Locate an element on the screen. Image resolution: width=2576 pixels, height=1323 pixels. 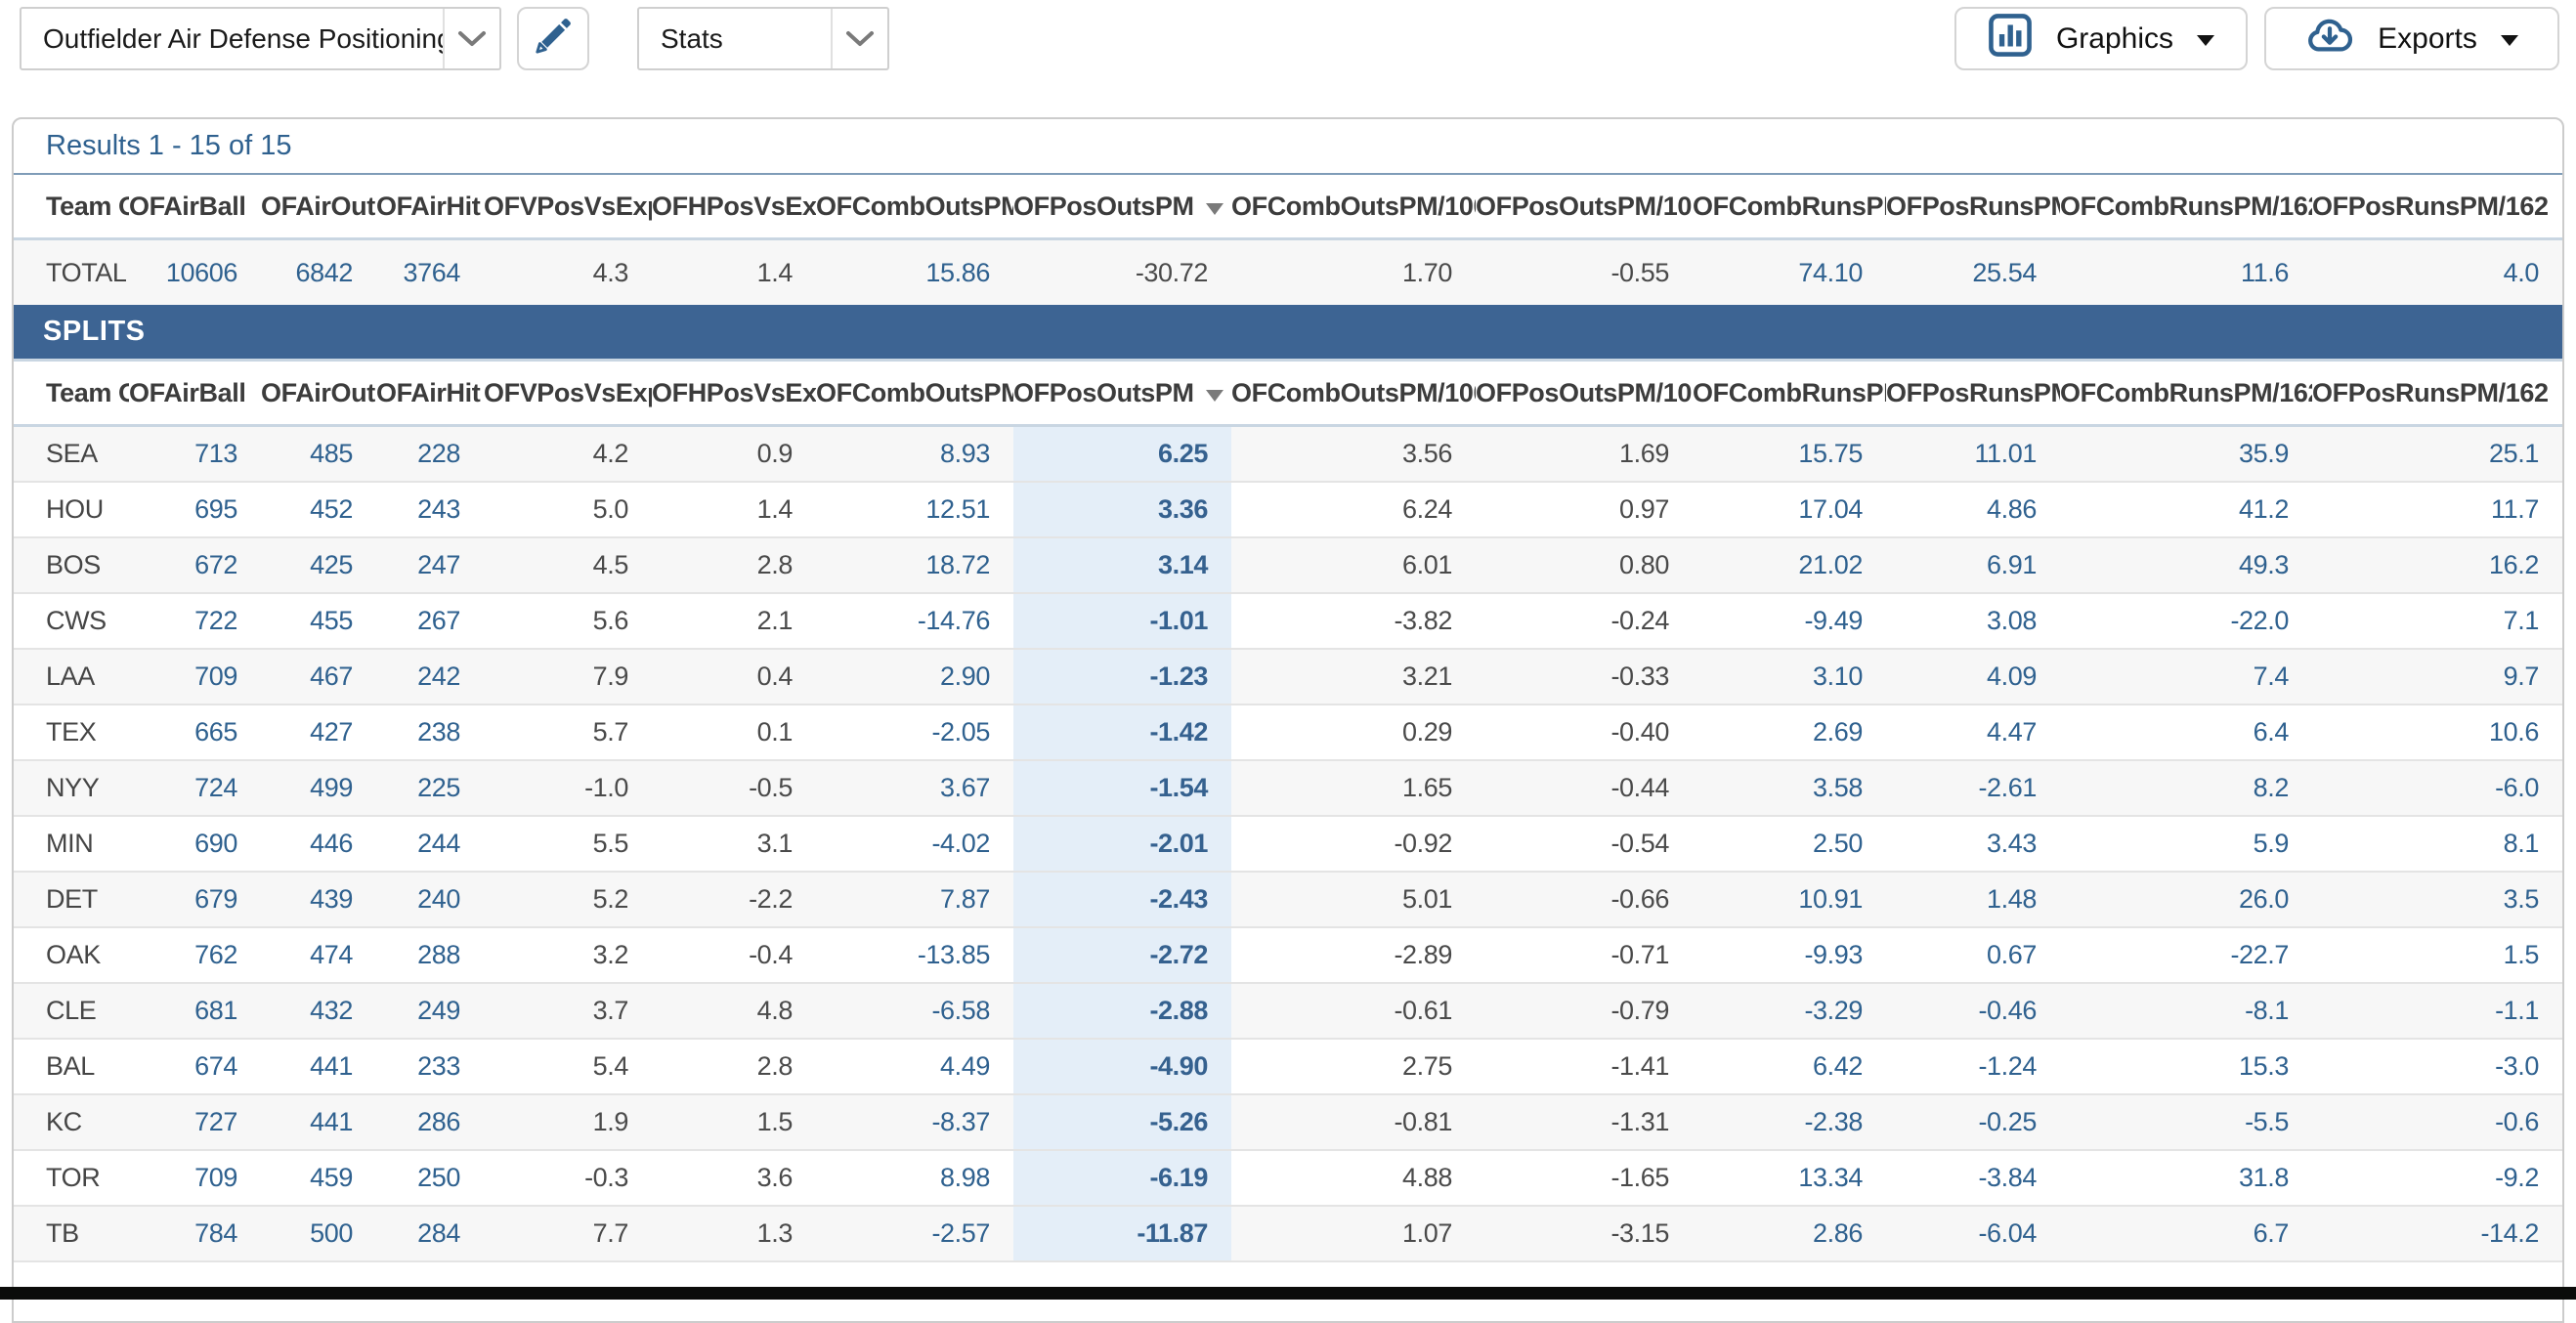
column-header-ofcombrunspm-162: OFCombRunsPM/162 is located at coordinates (2186, 393).